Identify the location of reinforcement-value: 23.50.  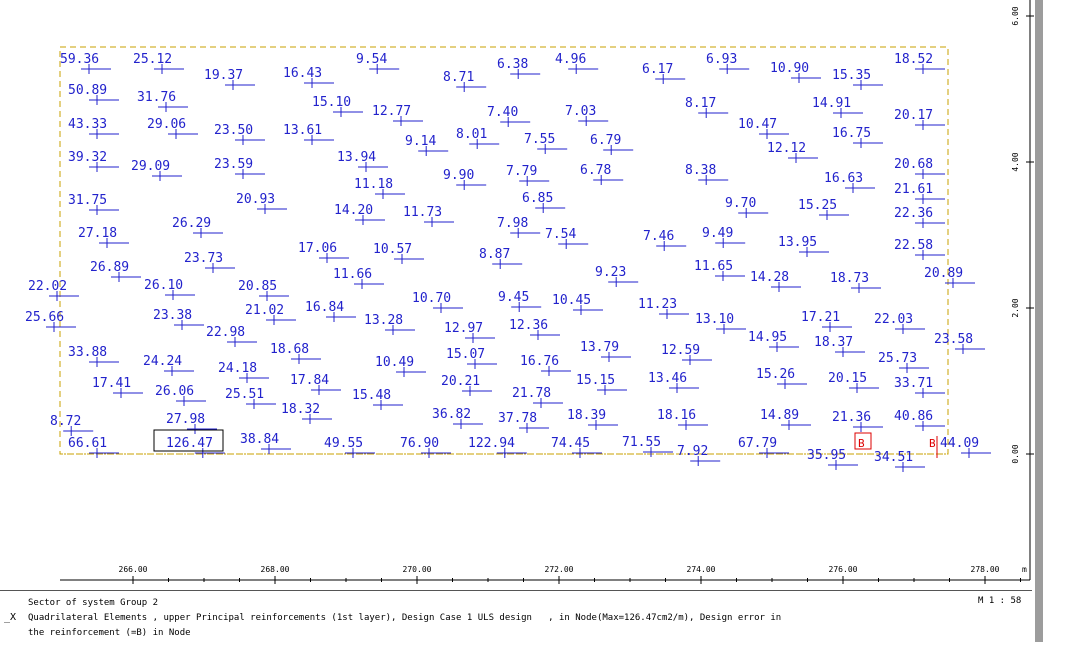
(233, 130).